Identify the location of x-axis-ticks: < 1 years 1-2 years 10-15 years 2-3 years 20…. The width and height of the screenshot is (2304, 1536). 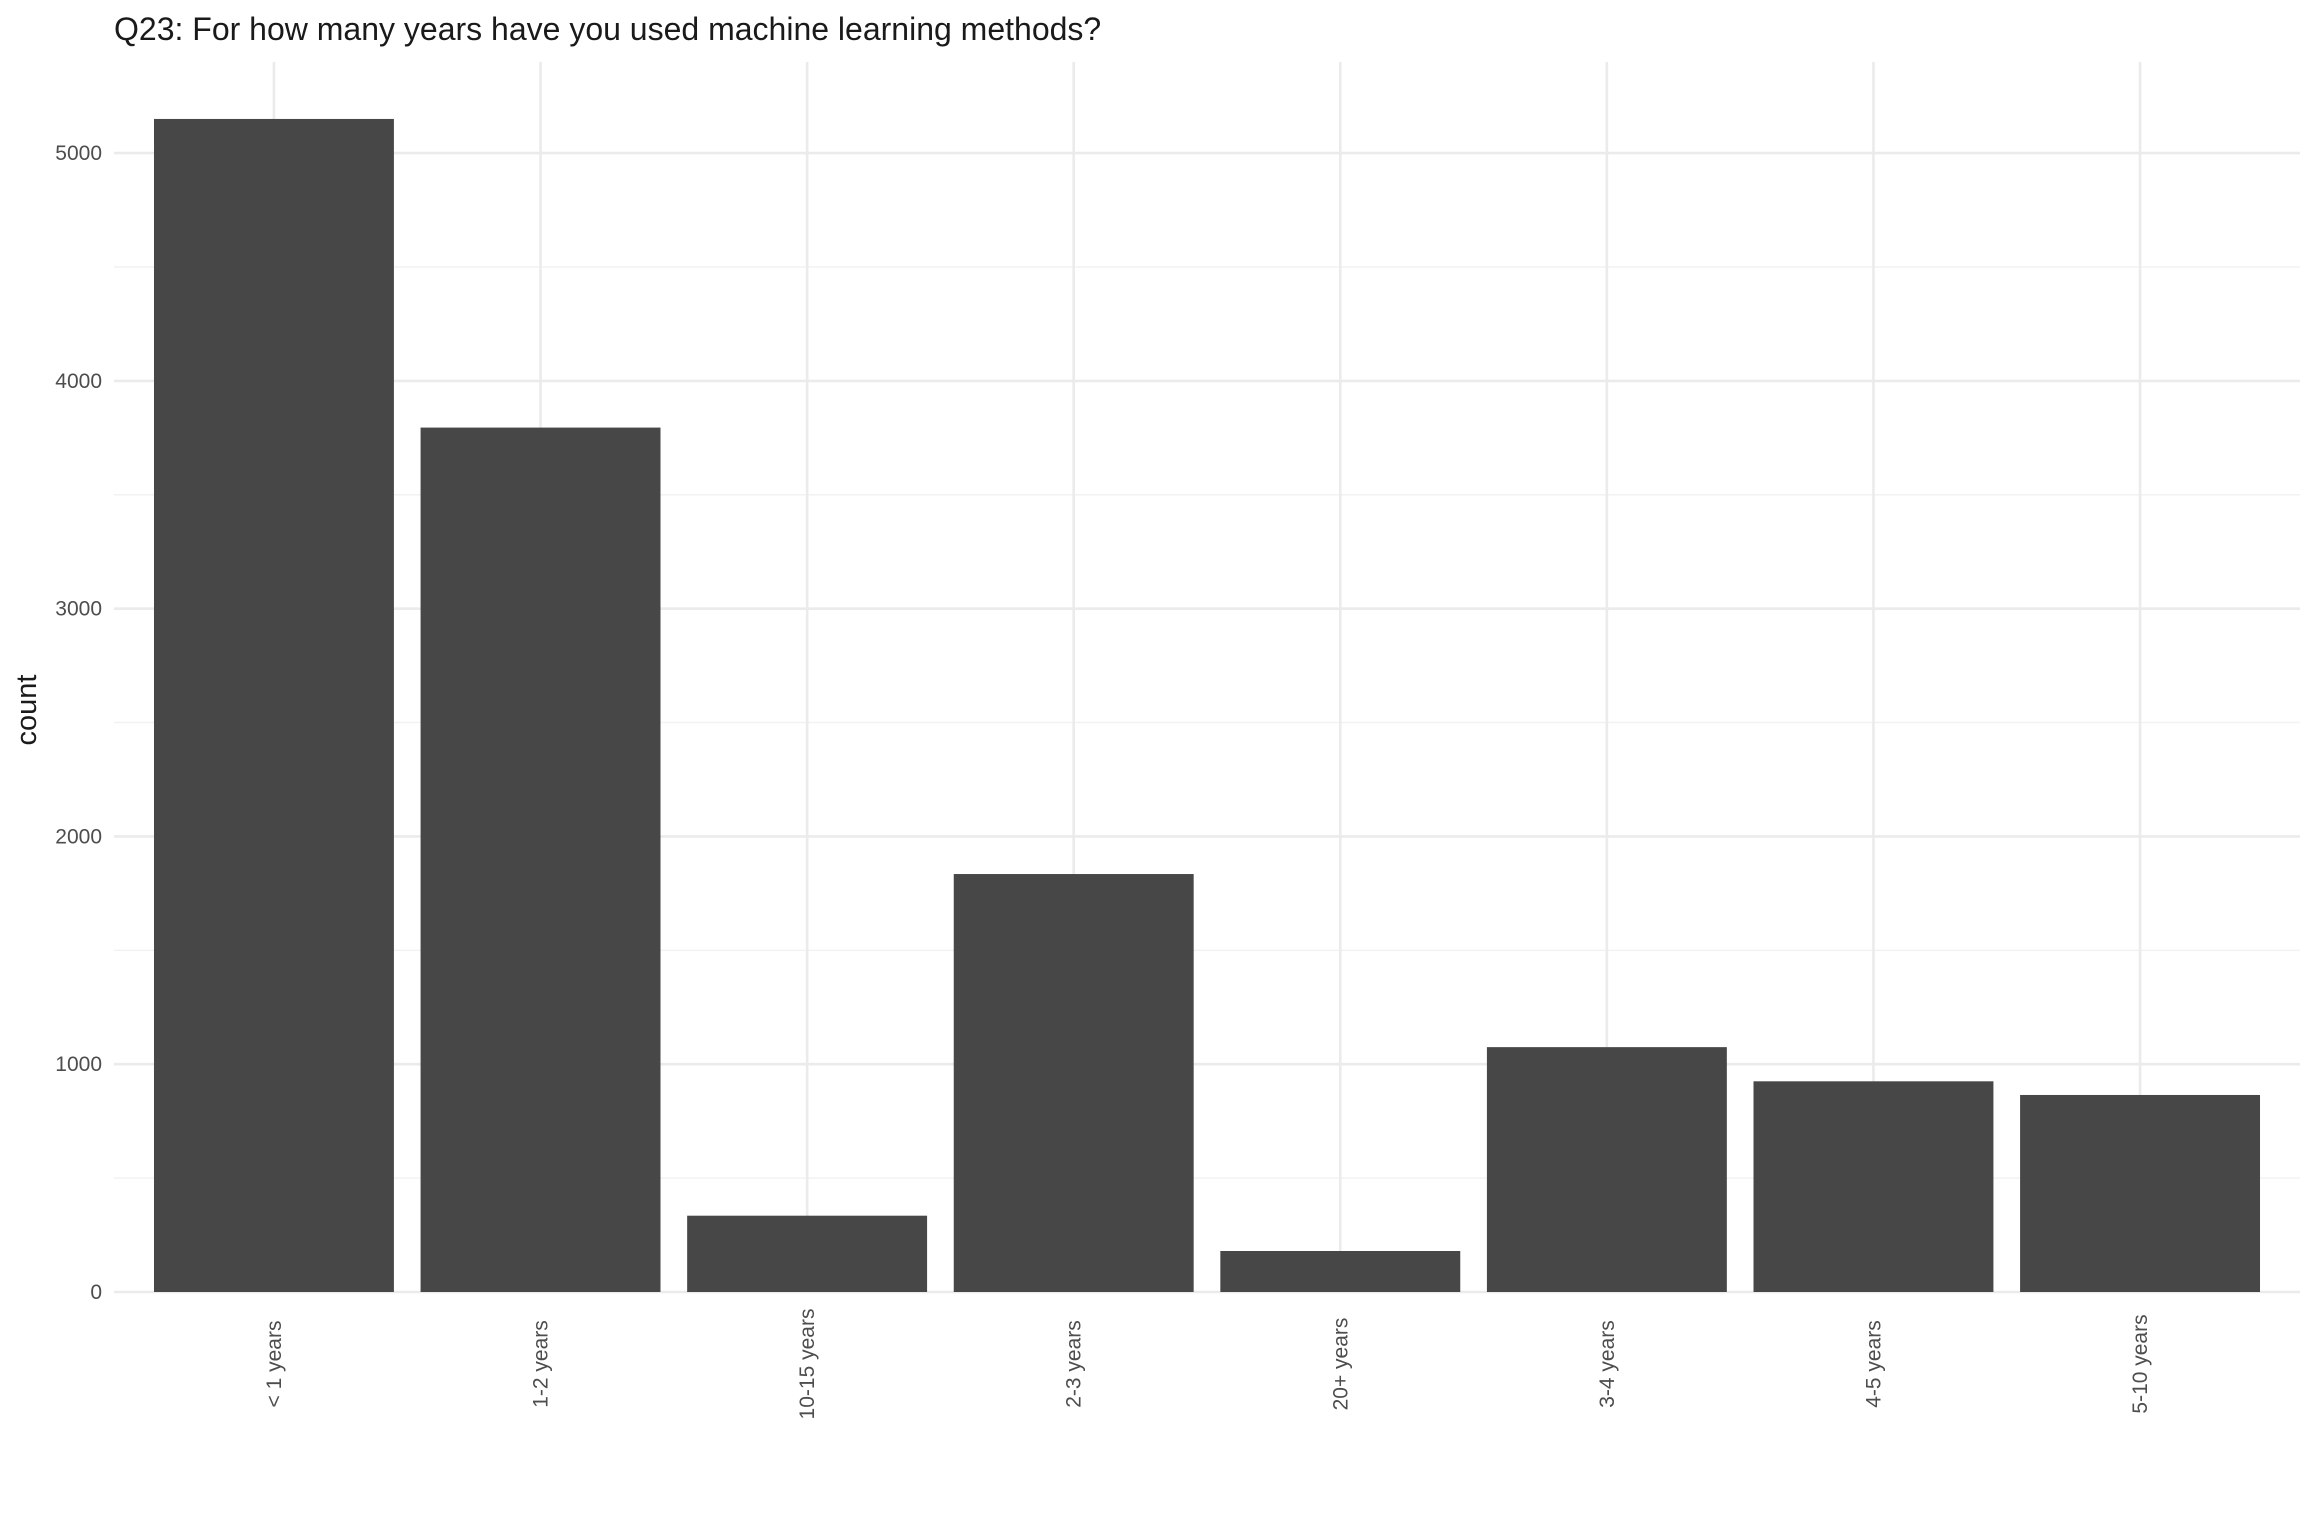
(1207, 1364).